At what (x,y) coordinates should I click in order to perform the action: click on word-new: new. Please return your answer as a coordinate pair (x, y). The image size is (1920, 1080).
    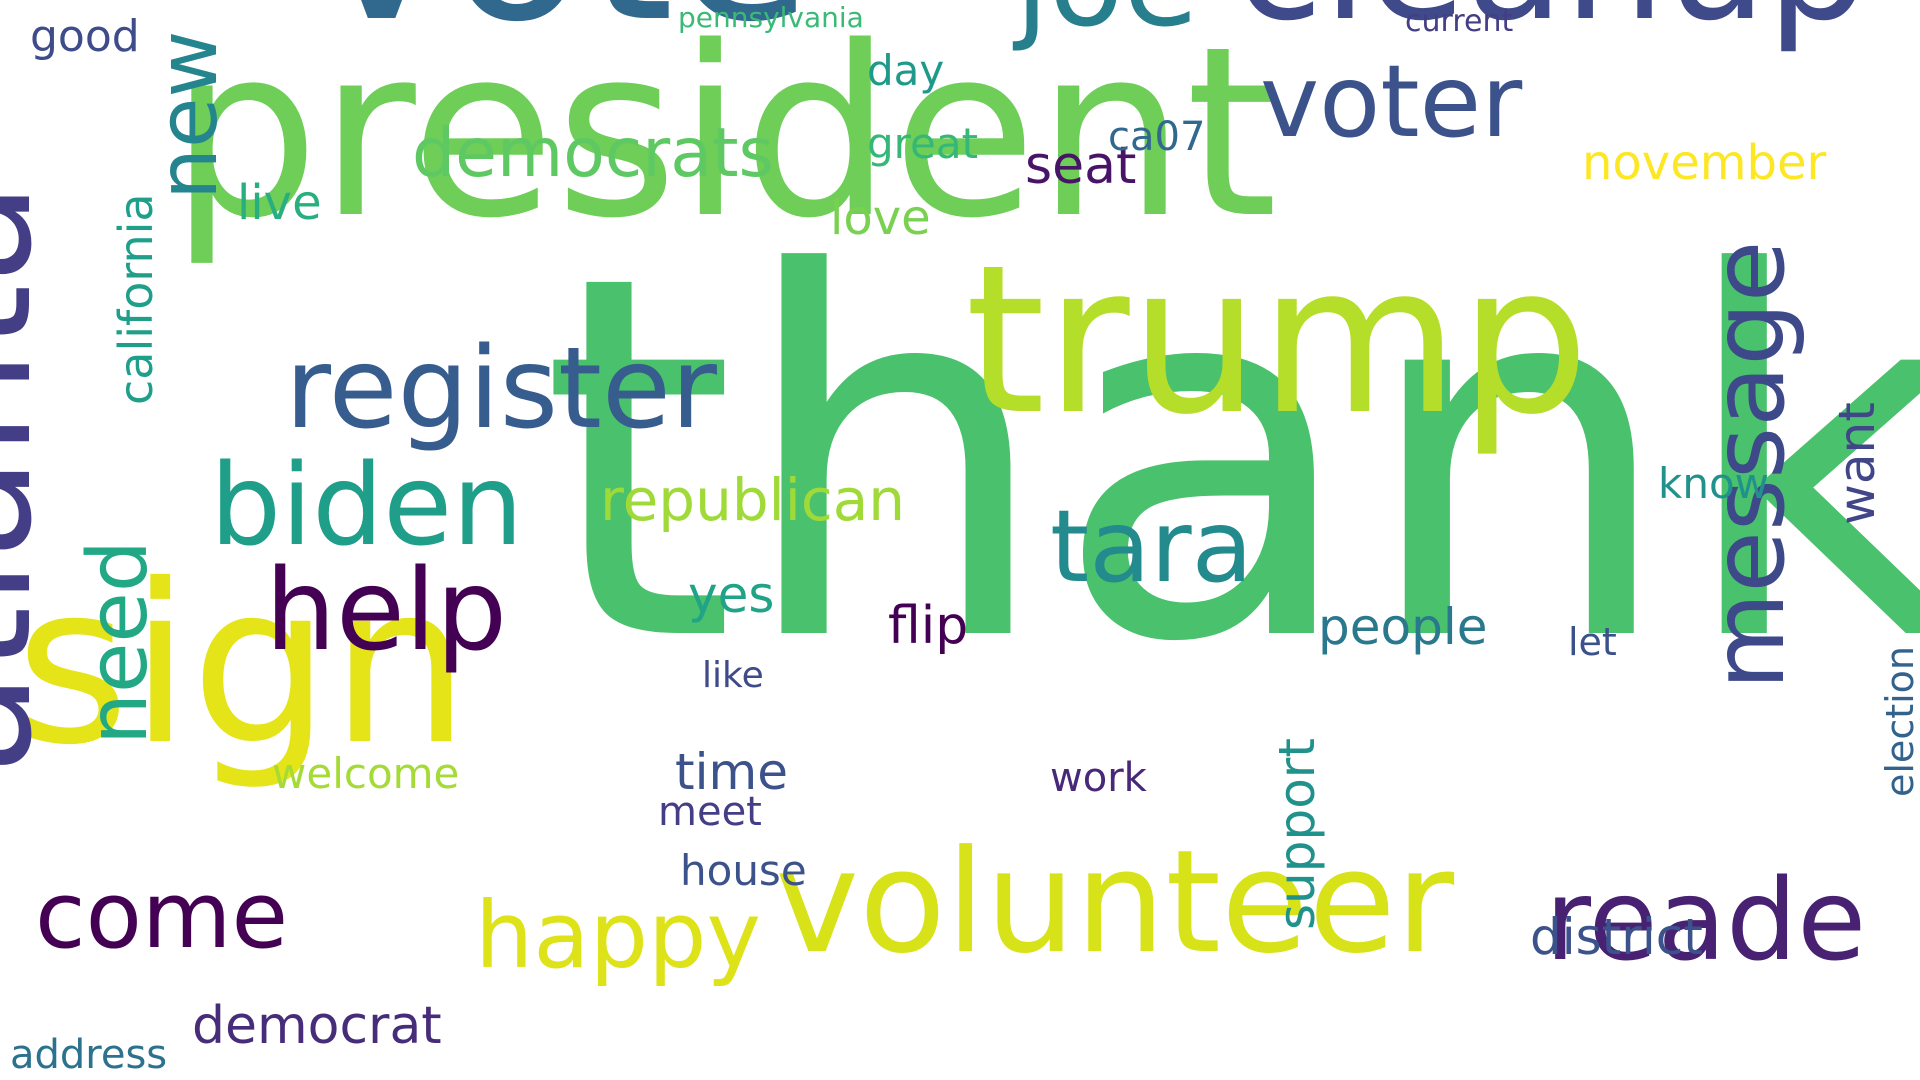
    Looking at the image, I should click on (188, 115).